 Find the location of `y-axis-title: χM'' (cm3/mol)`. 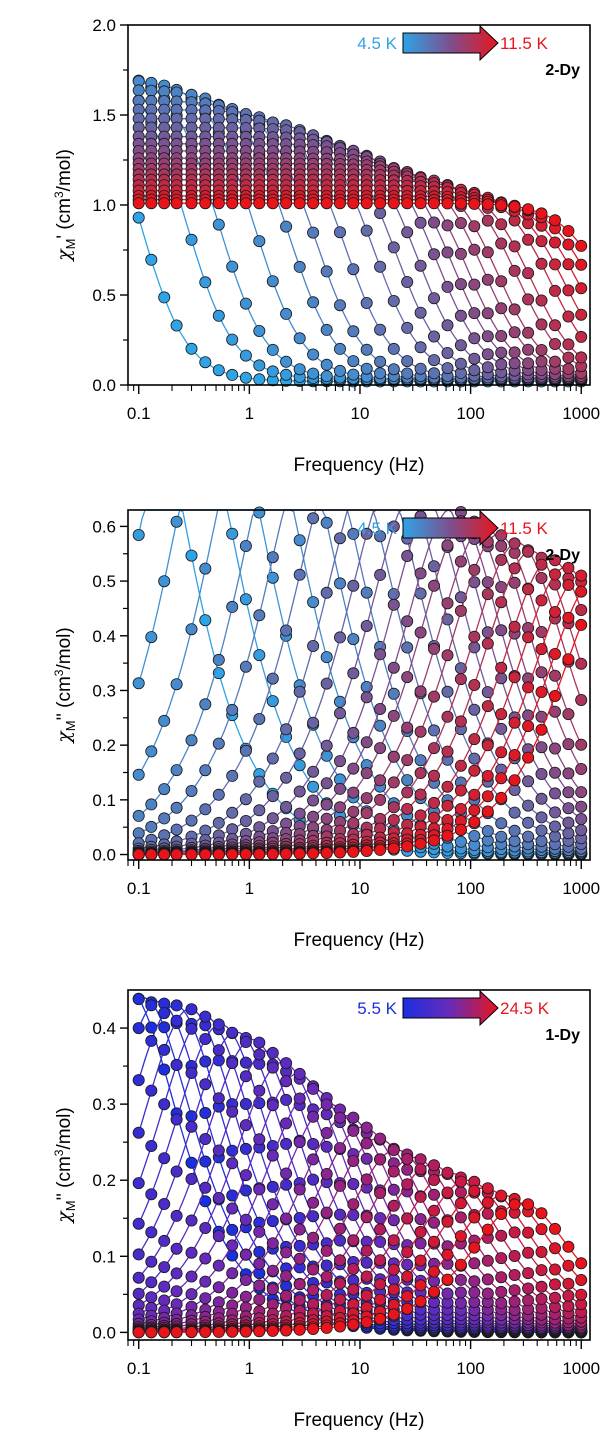

y-axis-title: χM'' (cm3/mol) is located at coordinates (65, 1165).